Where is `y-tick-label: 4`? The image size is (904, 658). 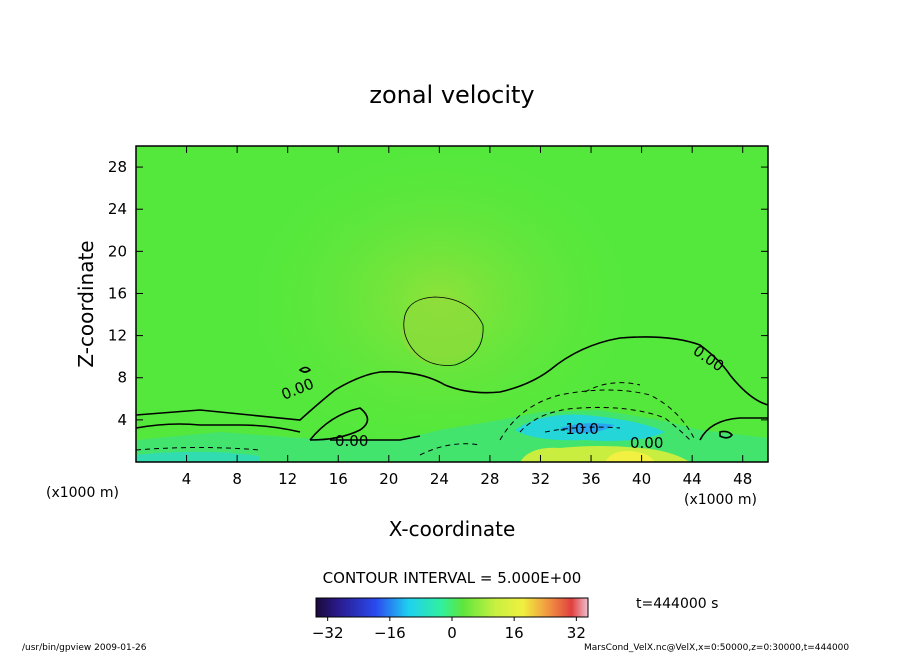 y-tick-label: 4 is located at coordinates (122, 420).